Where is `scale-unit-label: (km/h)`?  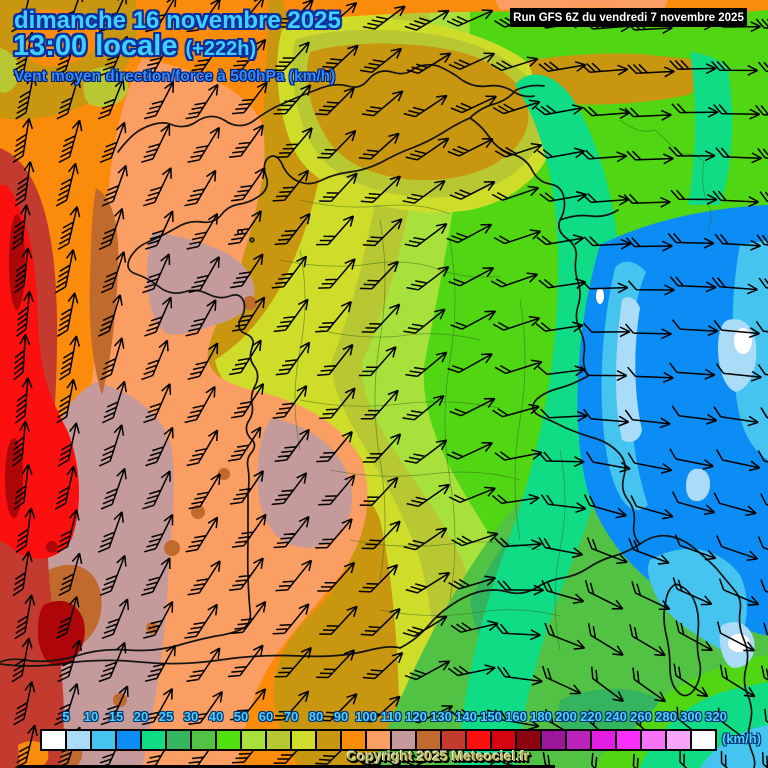 scale-unit-label: (km/h) is located at coordinates (741, 738).